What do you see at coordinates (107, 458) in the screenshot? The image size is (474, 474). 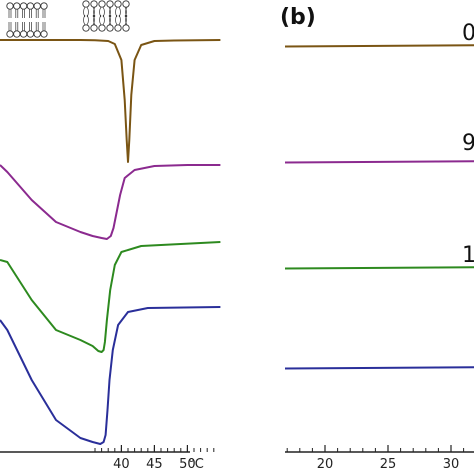 I see `x-axis-a: 40 45 50°C` at bounding box center [107, 458].